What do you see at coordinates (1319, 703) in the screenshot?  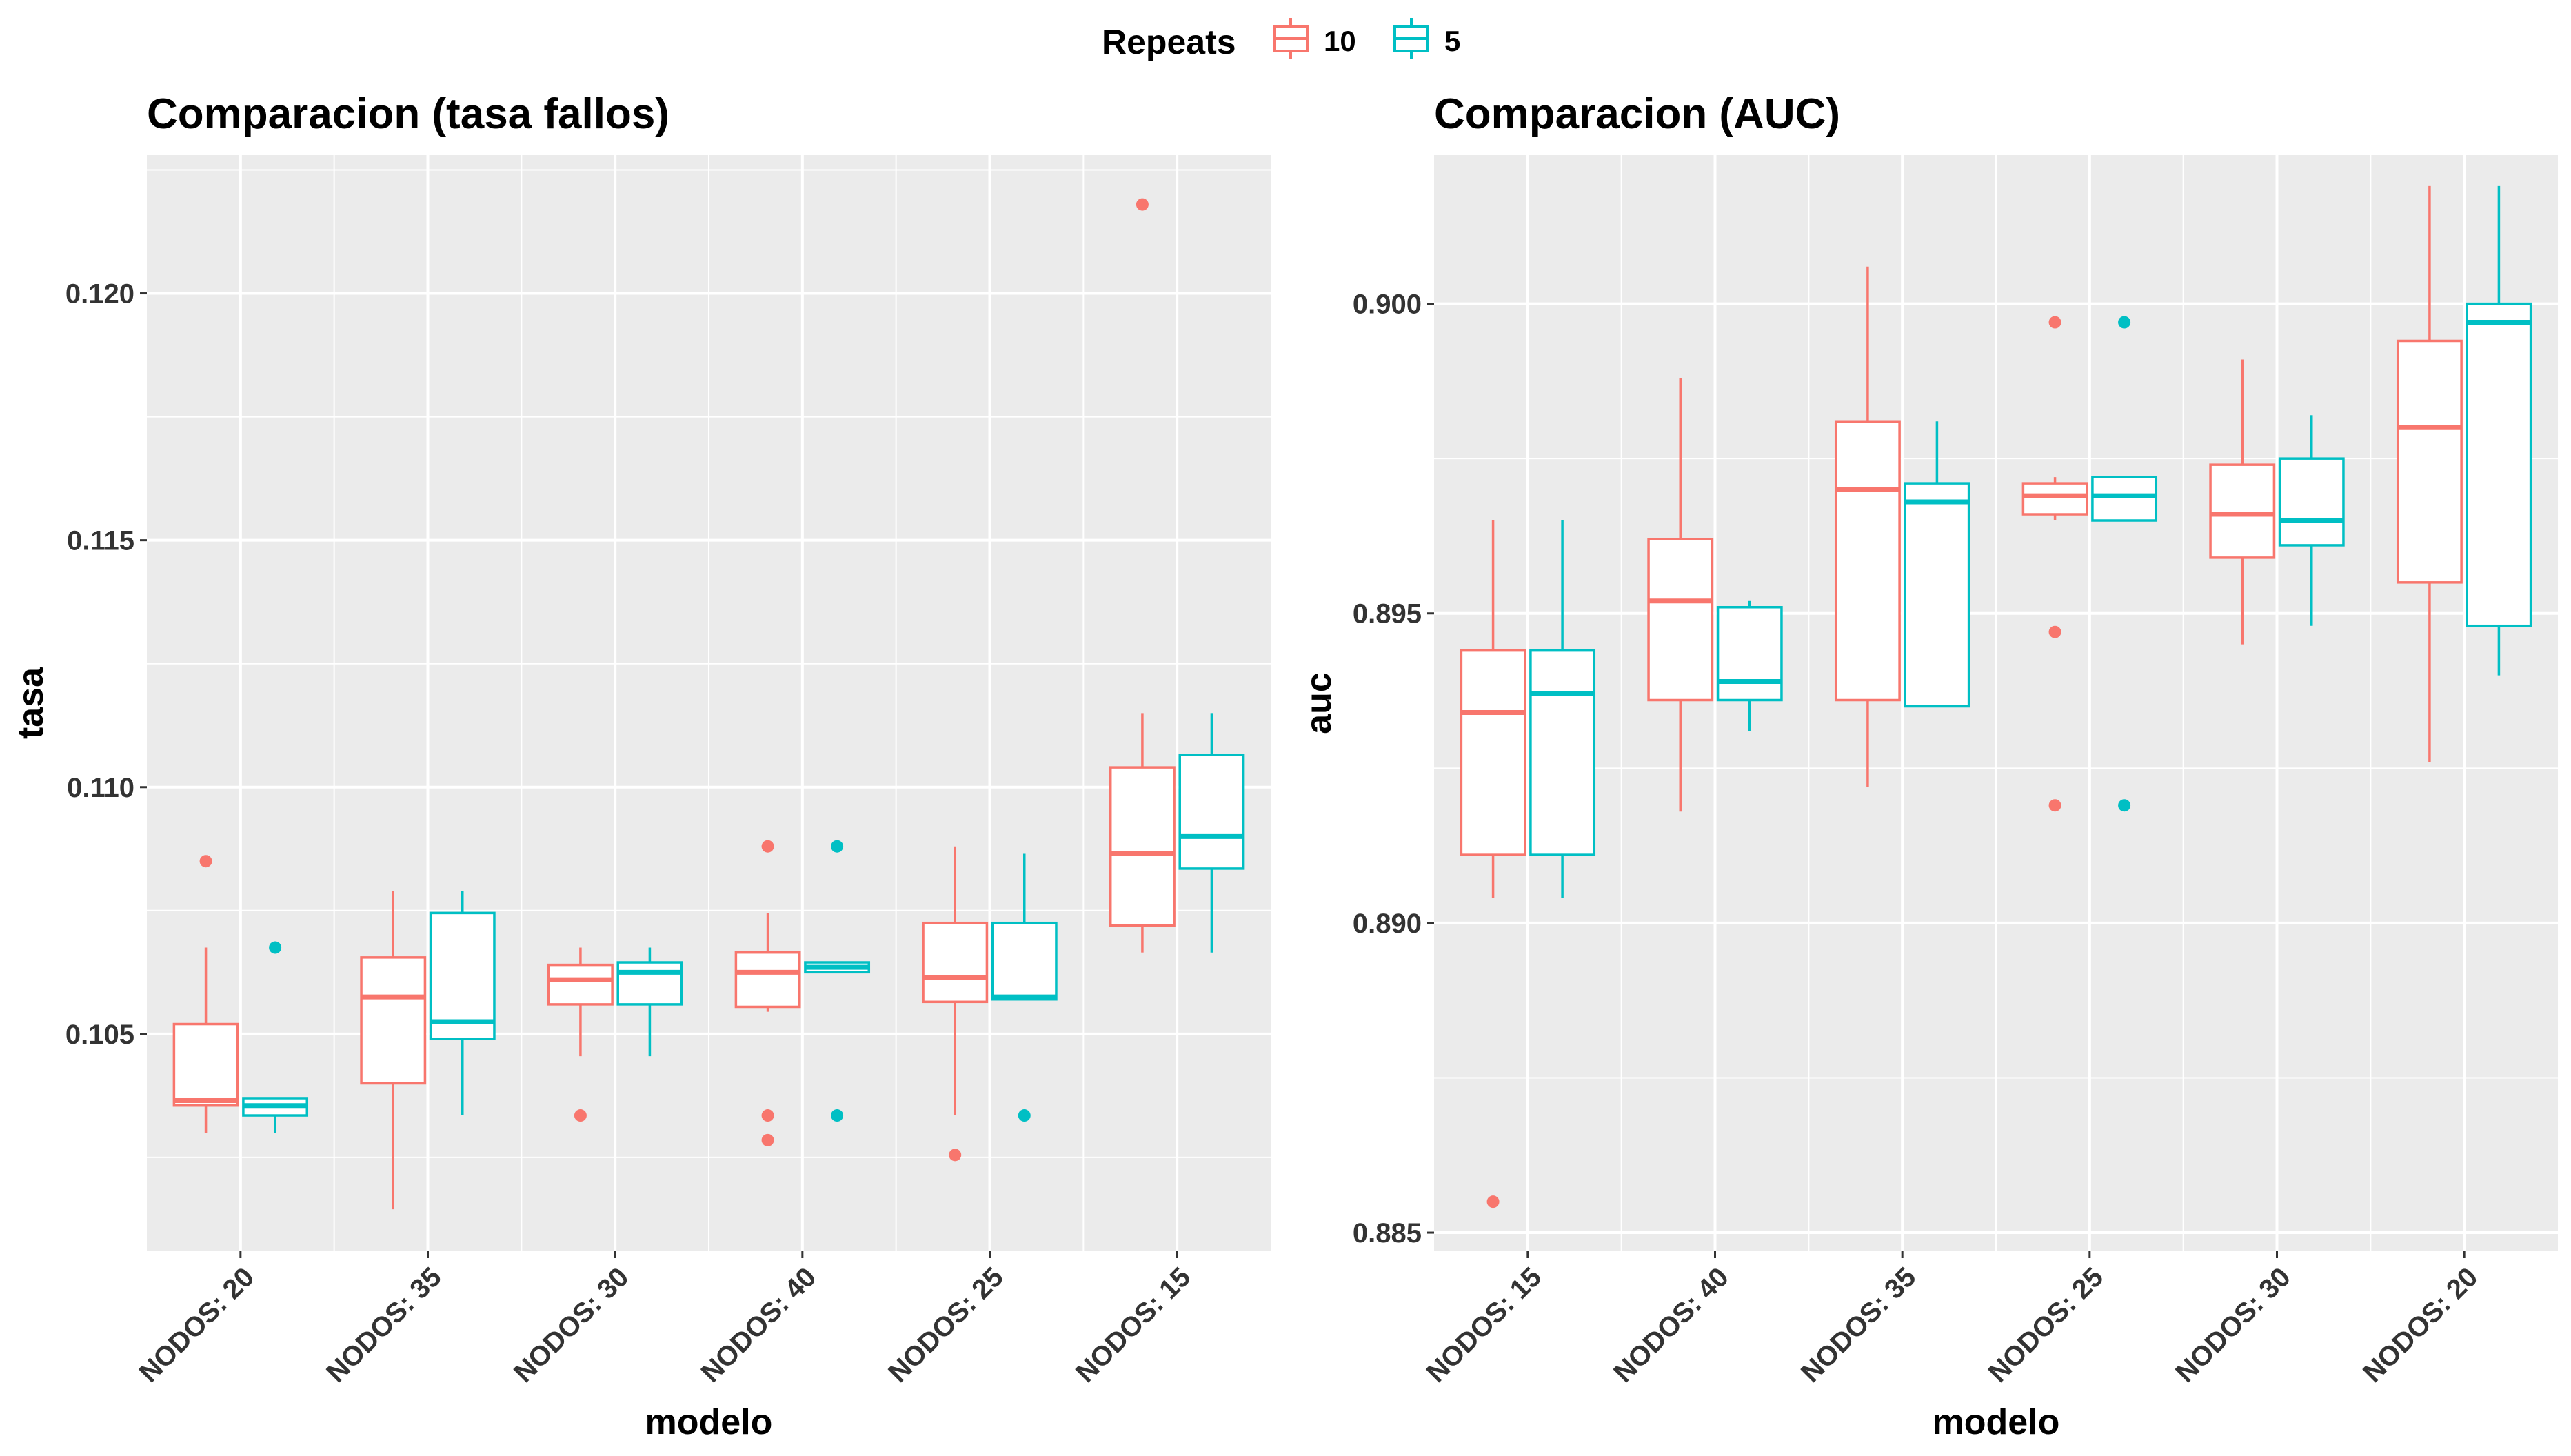 I see `y-axis-title: auc` at bounding box center [1319, 703].